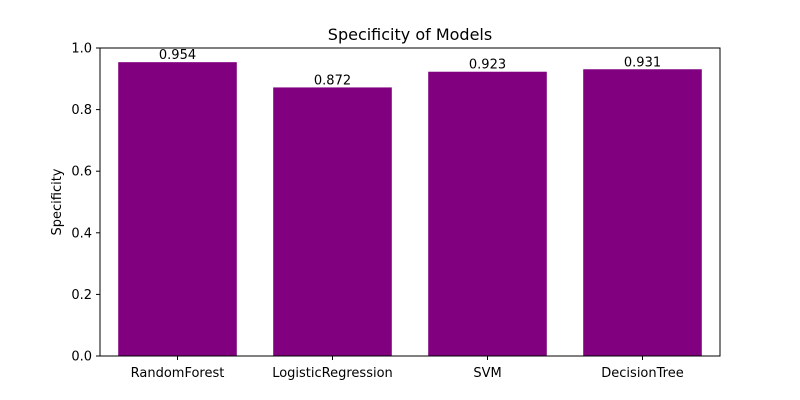 The image size is (800, 400). Describe the element at coordinates (332, 222) in the screenshot. I see `bar-LogisticRegression` at that location.